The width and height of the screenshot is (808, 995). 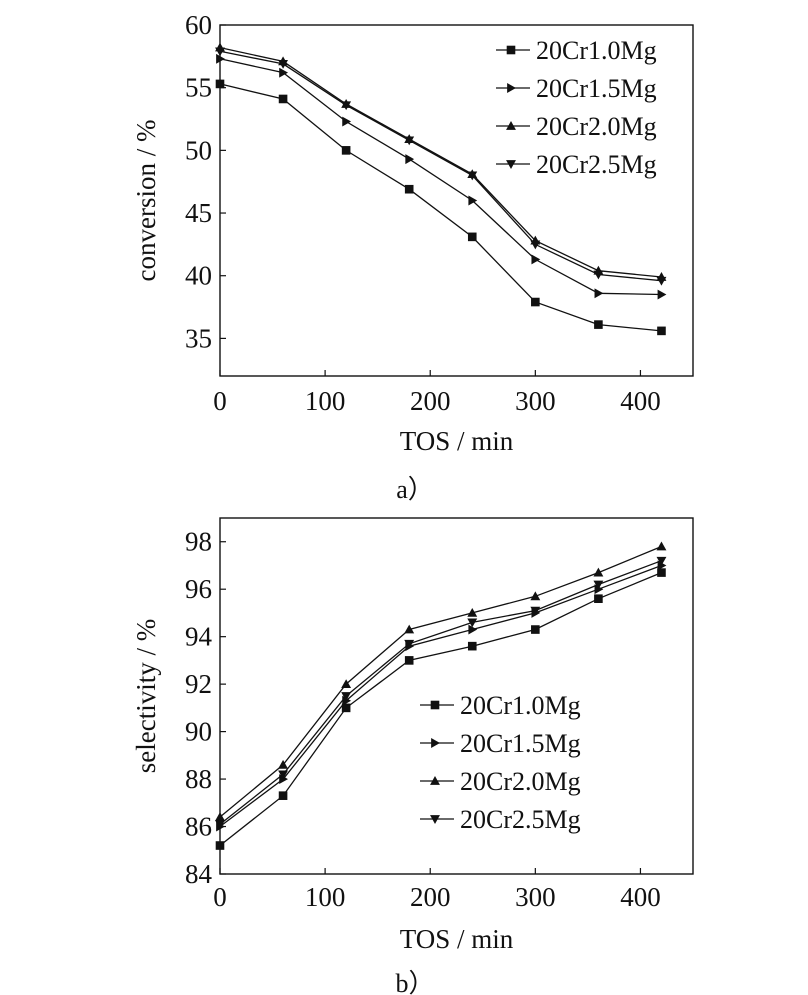 I want to click on y-tick-label: 40, so click(x=198, y=276).